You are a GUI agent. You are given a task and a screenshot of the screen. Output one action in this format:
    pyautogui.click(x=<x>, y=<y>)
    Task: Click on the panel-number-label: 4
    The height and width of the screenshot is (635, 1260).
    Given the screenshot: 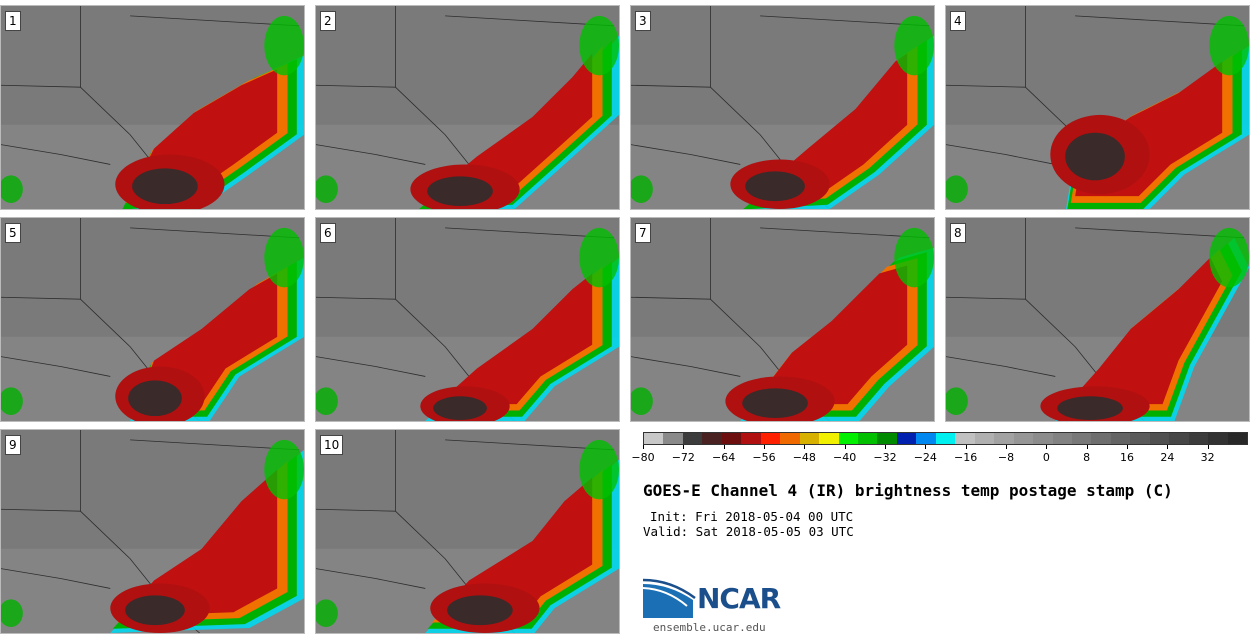 What is the action you would take?
    pyautogui.click(x=958, y=21)
    